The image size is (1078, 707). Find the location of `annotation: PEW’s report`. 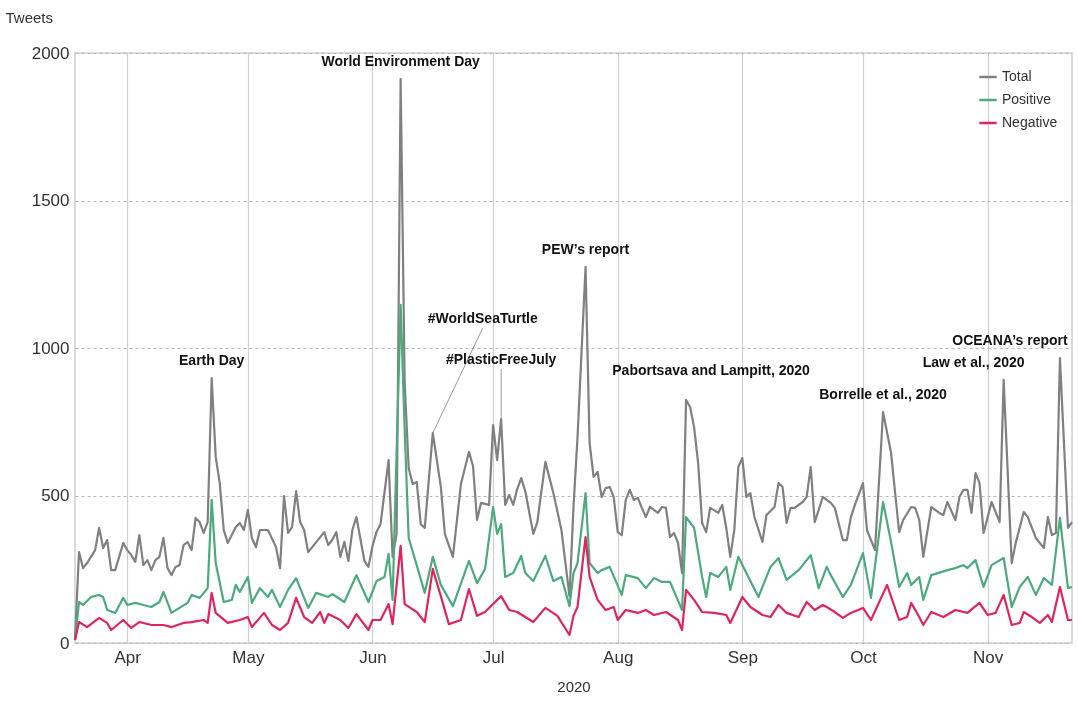

annotation: PEW’s report is located at coordinates (585, 248).